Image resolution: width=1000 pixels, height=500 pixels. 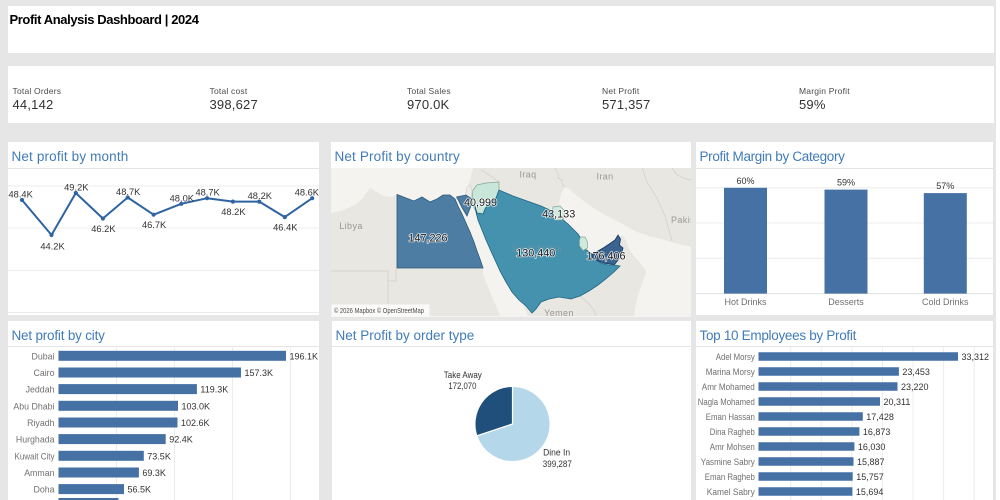 I want to click on svg-text: 46.7K, so click(x=154, y=225).